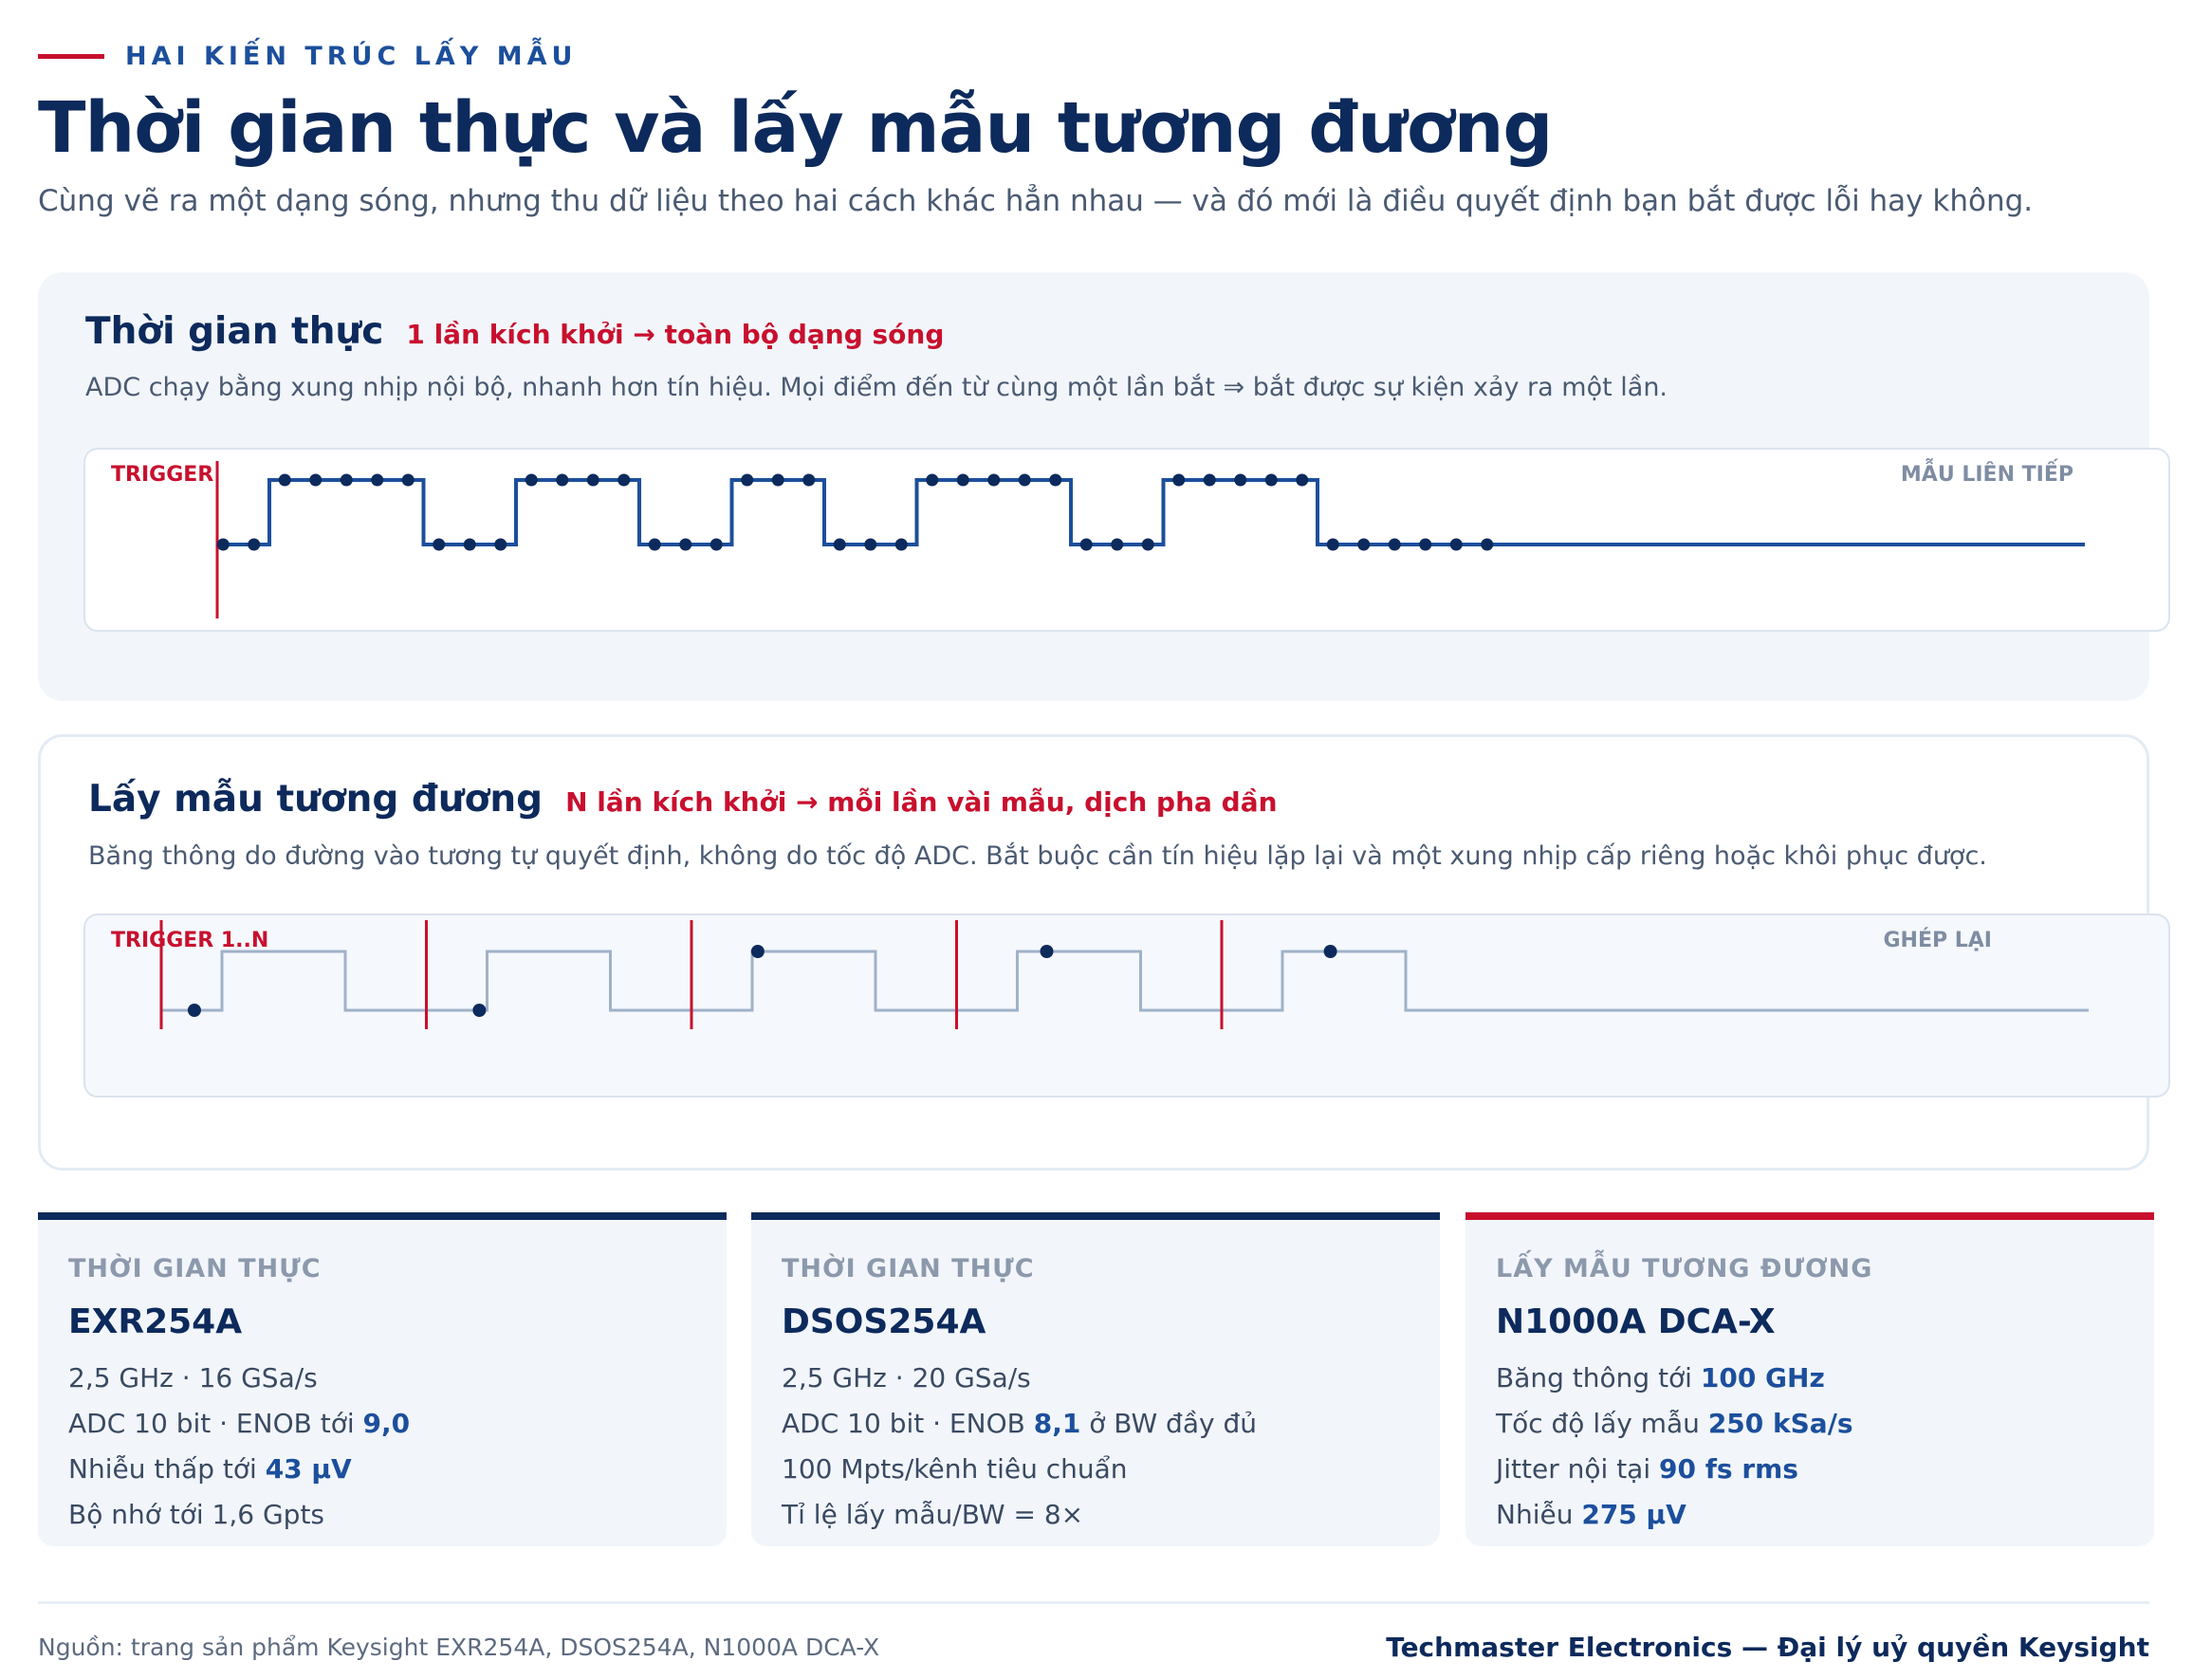 The width and height of the screenshot is (2193, 1680). What do you see at coordinates (1578, 1469) in the screenshot?
I see `spec-text: Jitter nội tại` at bounding box center [1578, 1469].